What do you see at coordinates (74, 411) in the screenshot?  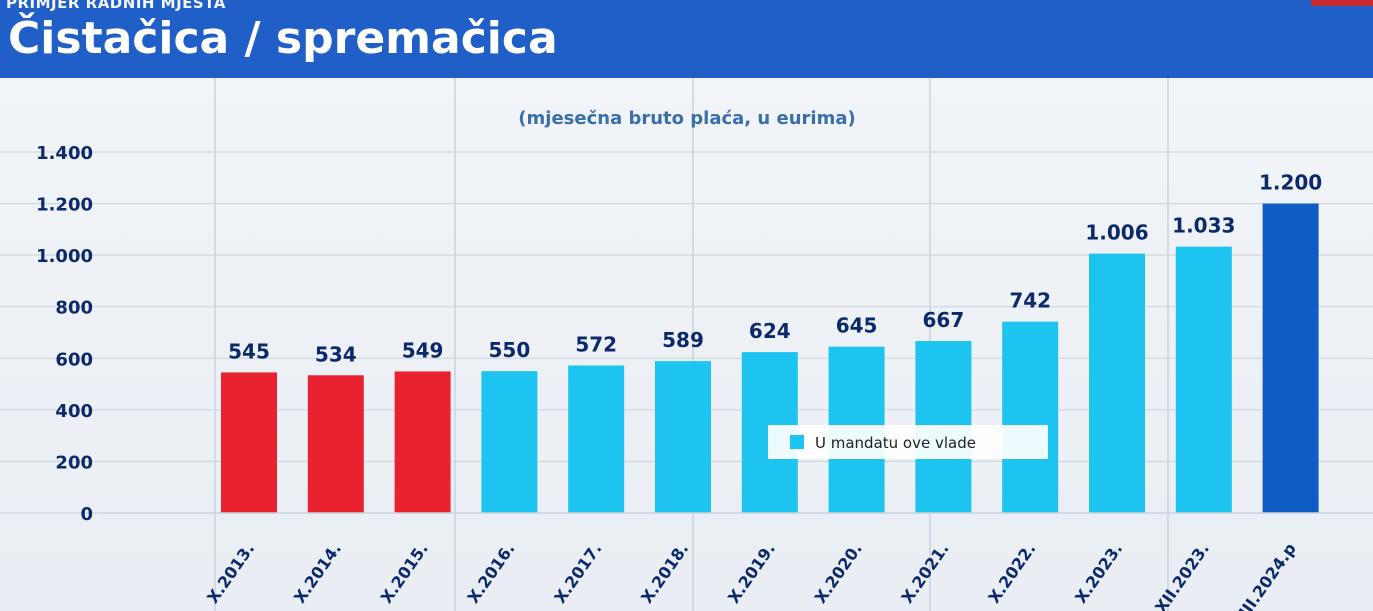 I see `y-tick-label: 400` at bounding box center [74, 411].